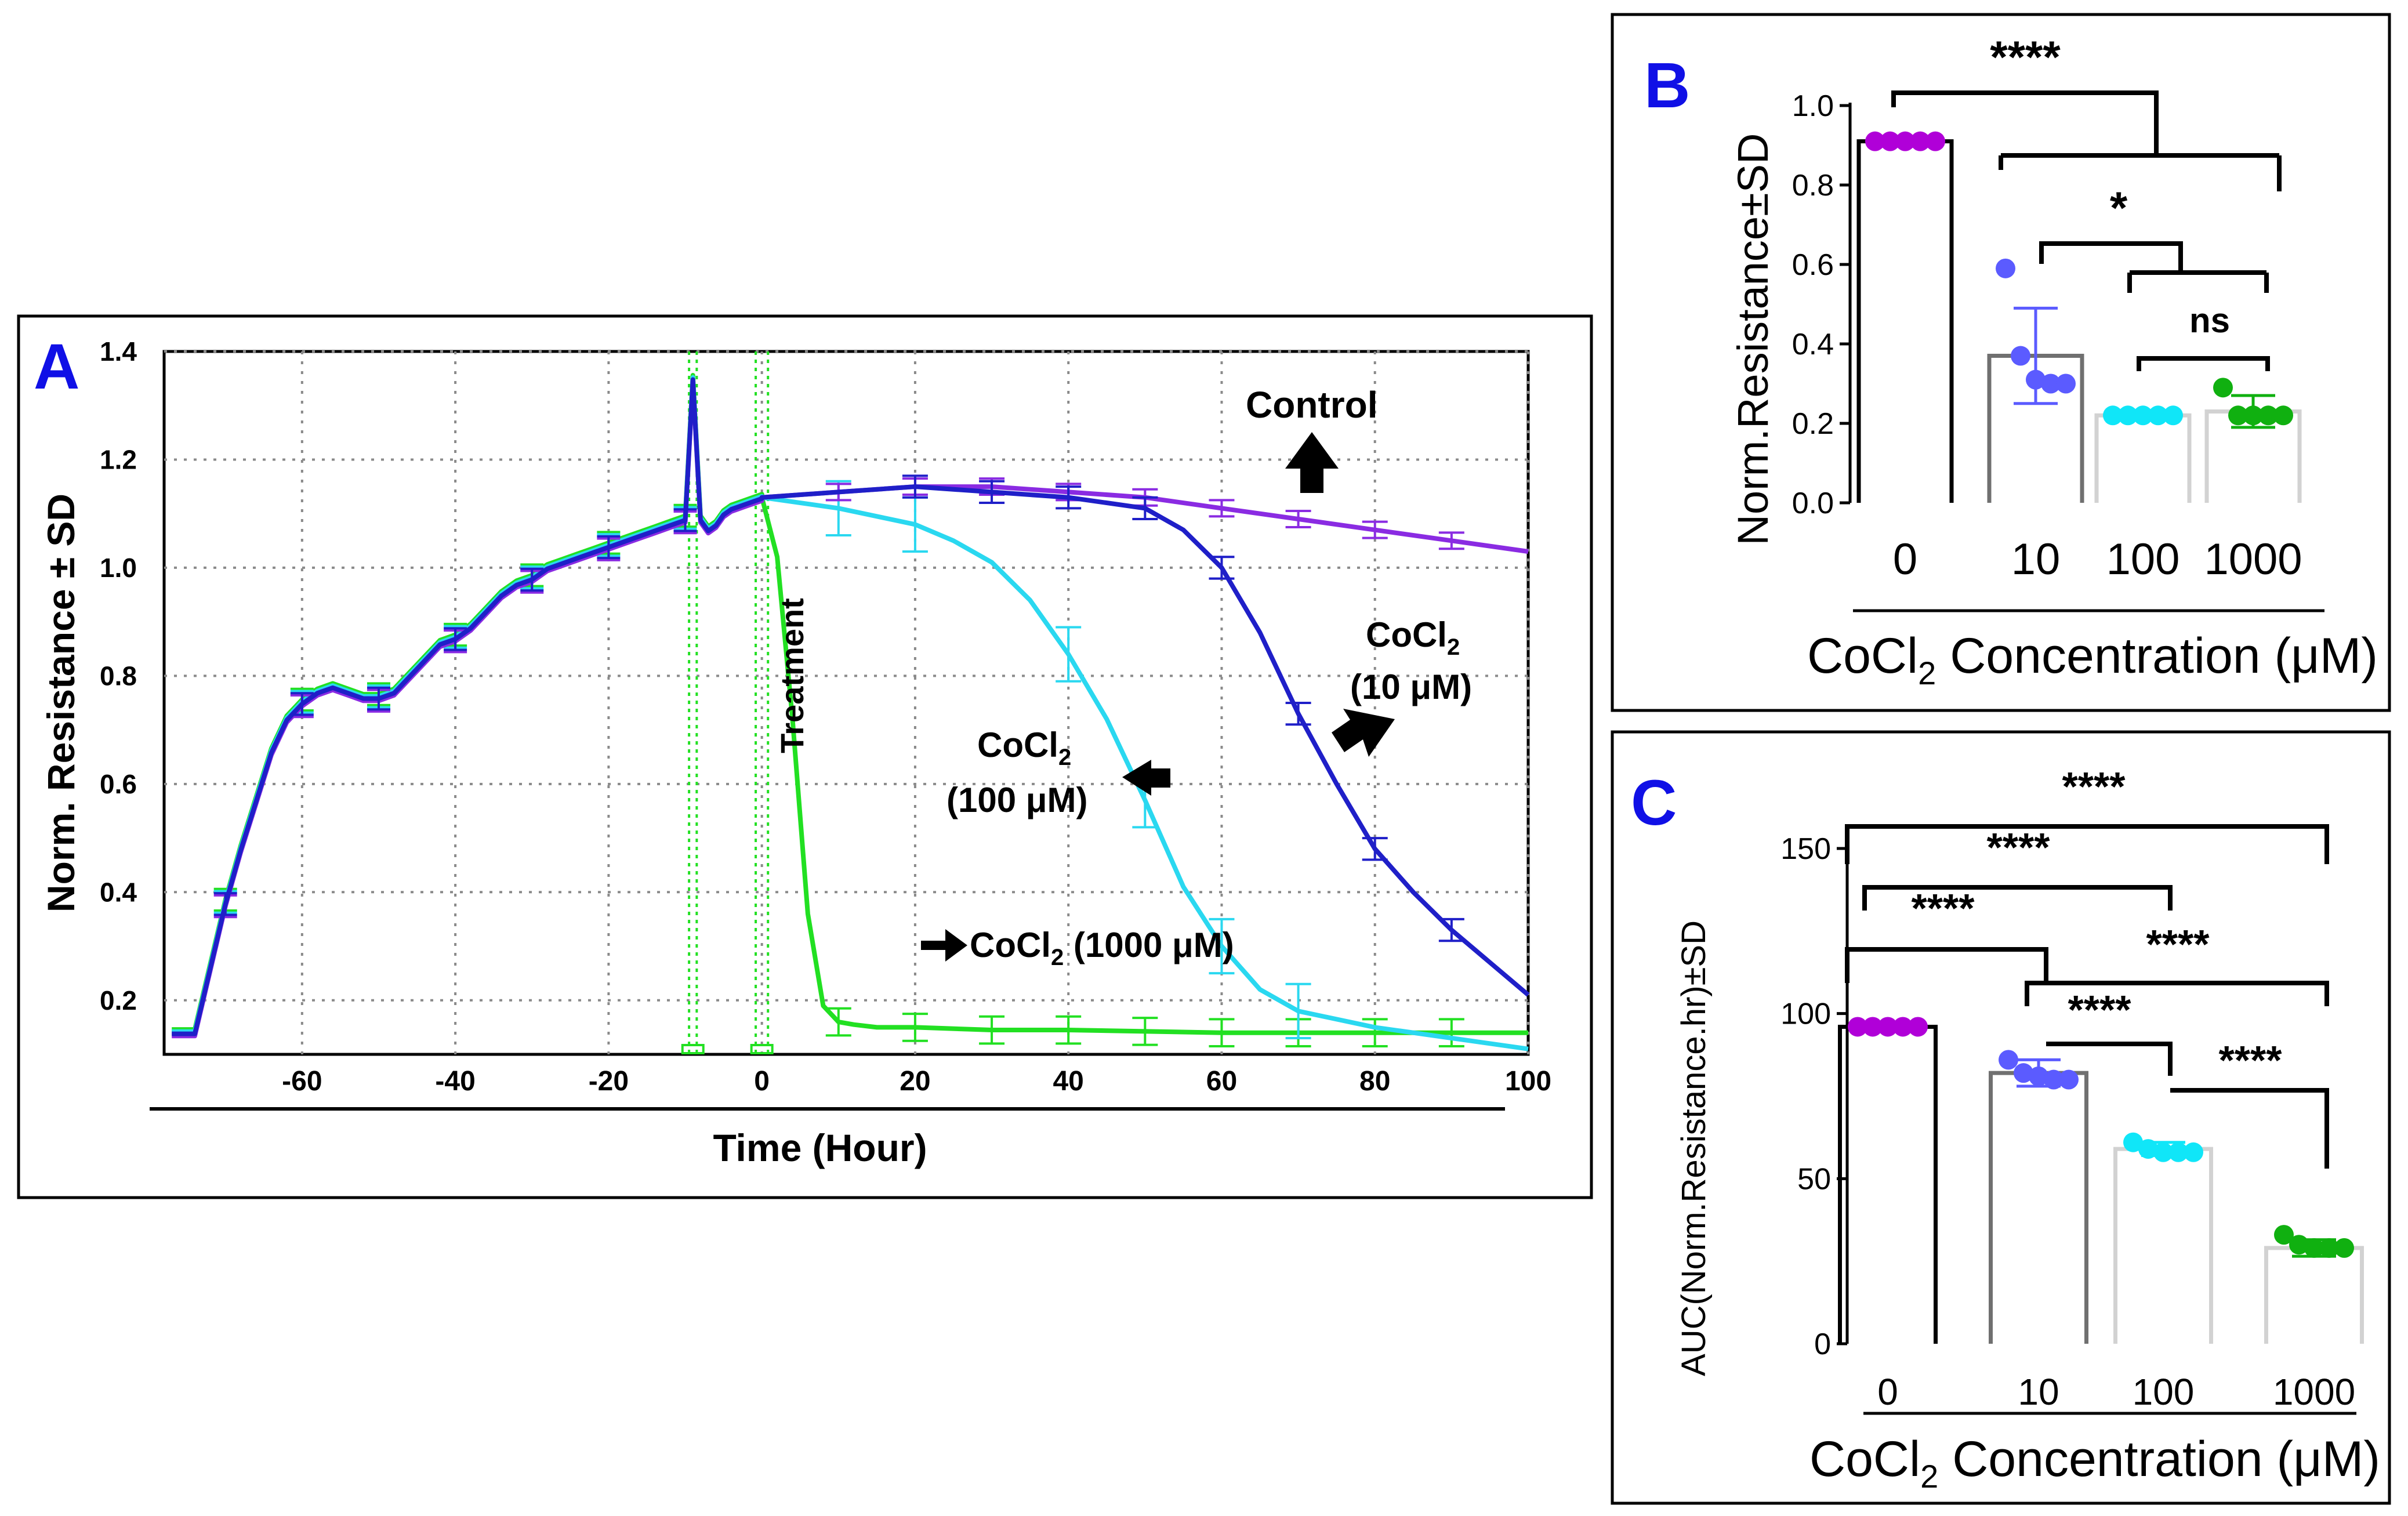 The height and width of the screenshot is (1516, 2408). What do you see at coordinates (1413, 637) in the screenshot?
I see `c10-annotation-line1: CoCl2` at bounding box center [1413, 637].